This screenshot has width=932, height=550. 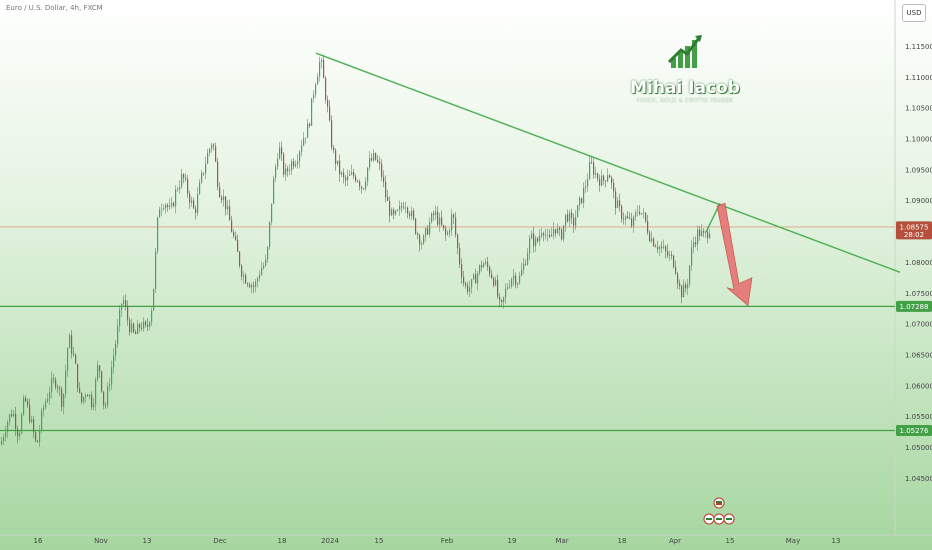 What do you see at coordinates (719, 511) in the screenshot?
I see `event-flags-icon` at bounding box center [719, 511].